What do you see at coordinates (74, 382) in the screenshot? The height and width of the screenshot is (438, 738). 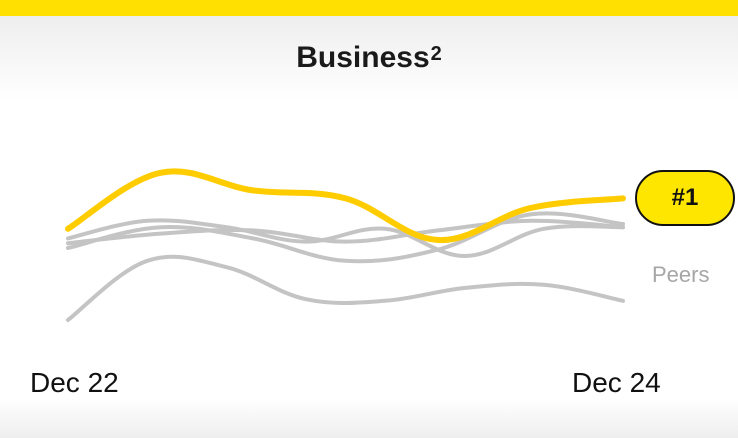 I see `x-axis-start-label: Dec 22` at bounding box center [74, 382].